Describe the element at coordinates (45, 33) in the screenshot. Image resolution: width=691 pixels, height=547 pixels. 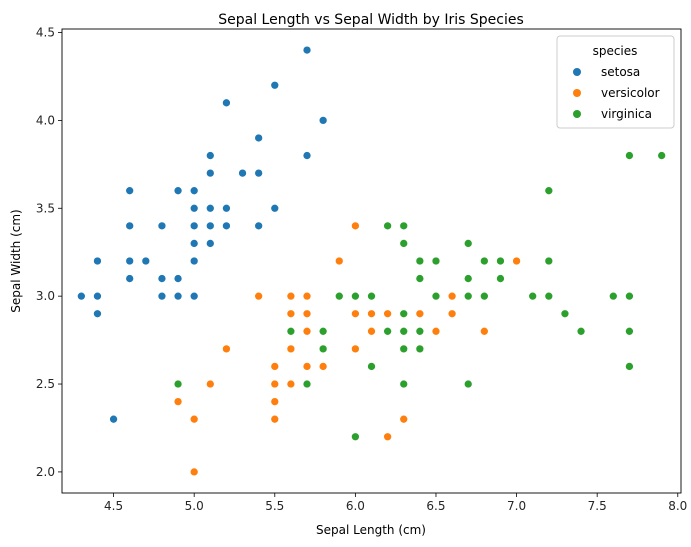
I see `y-tick-label: 4.5` at that location.